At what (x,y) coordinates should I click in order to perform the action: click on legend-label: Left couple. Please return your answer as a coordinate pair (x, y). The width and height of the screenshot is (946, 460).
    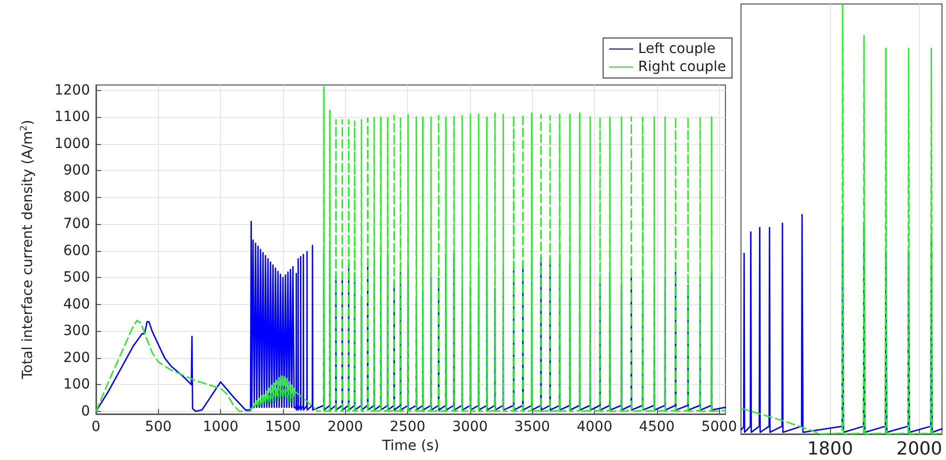
    Looking at the image, I should click on (677, 49).